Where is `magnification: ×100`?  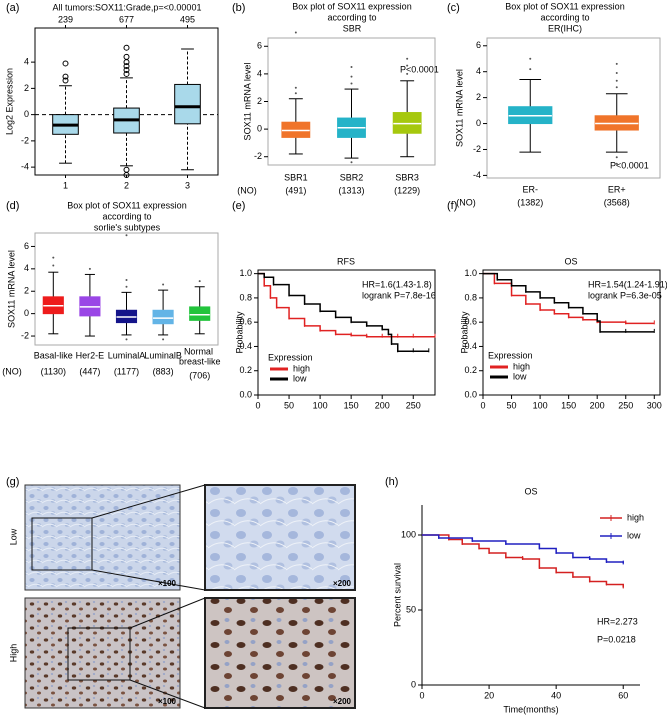
magnification: ×100 is located at coordinates (167, 701).